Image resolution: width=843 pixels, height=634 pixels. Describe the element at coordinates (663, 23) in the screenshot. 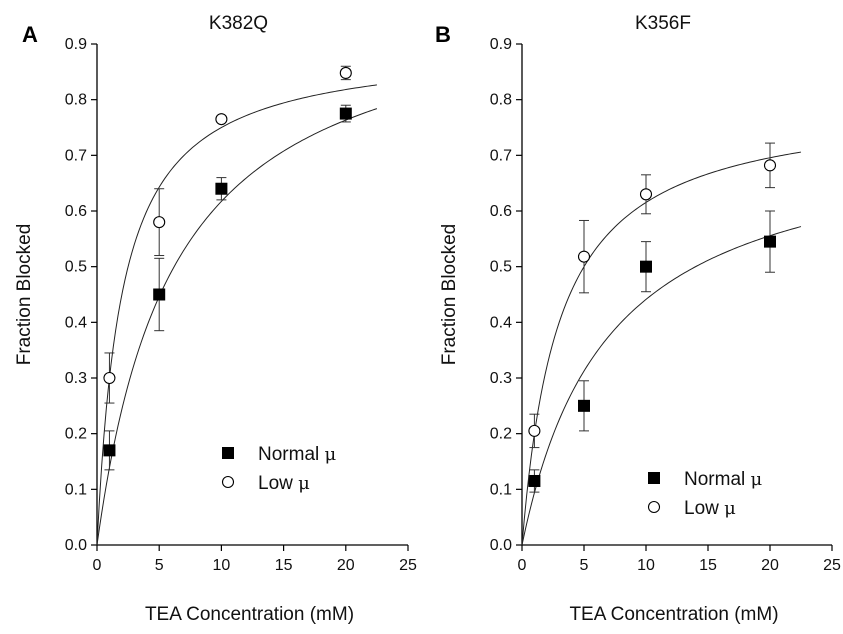

I see `chart-title: K356F` at that location.